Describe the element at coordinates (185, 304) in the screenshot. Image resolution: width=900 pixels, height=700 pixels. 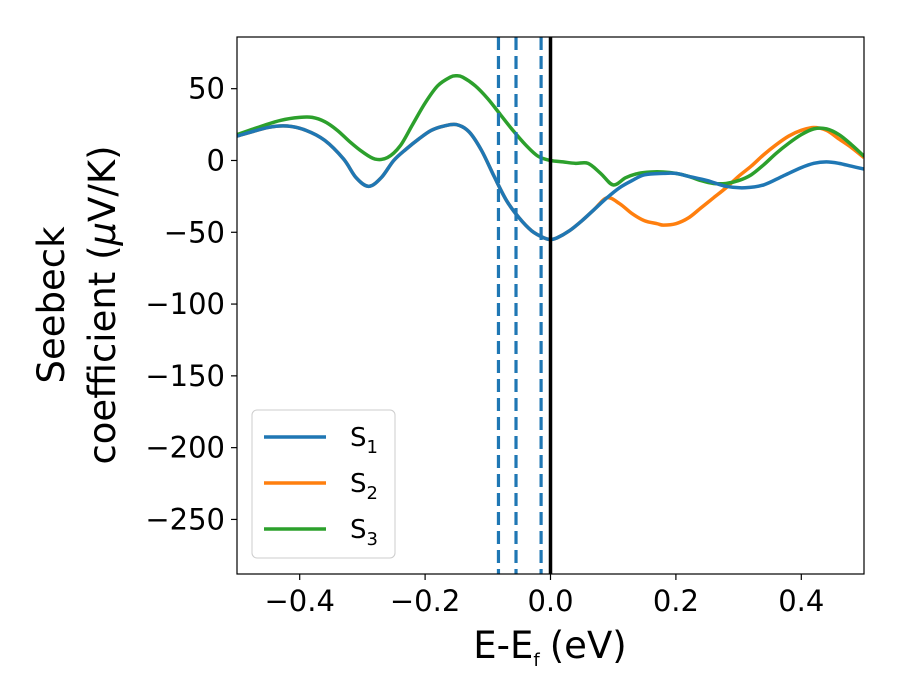
I see `y-tick-label: −100` at that location.